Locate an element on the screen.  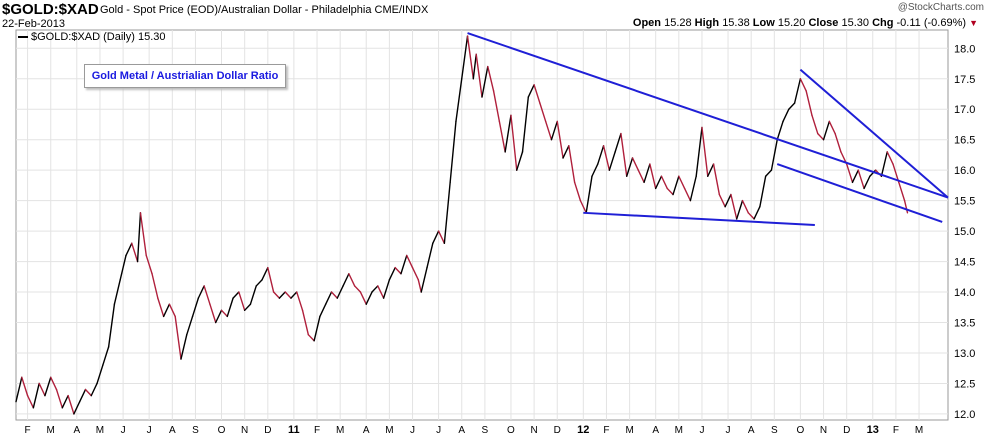
exchange-label: CME/INDX is located at coordinates (401, 10).